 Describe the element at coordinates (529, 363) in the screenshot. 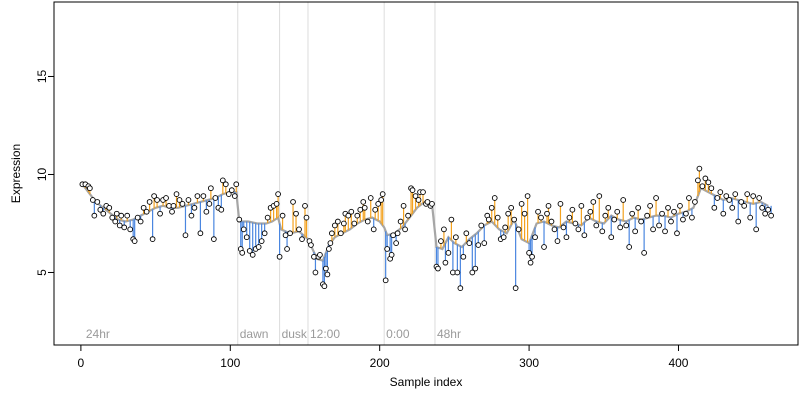

I see `x-tick-label: 300` at that location.